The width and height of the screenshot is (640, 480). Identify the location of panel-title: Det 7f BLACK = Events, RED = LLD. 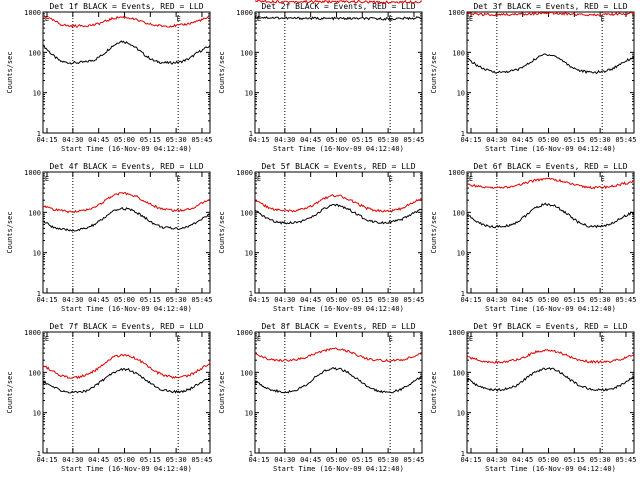
(126, 326).